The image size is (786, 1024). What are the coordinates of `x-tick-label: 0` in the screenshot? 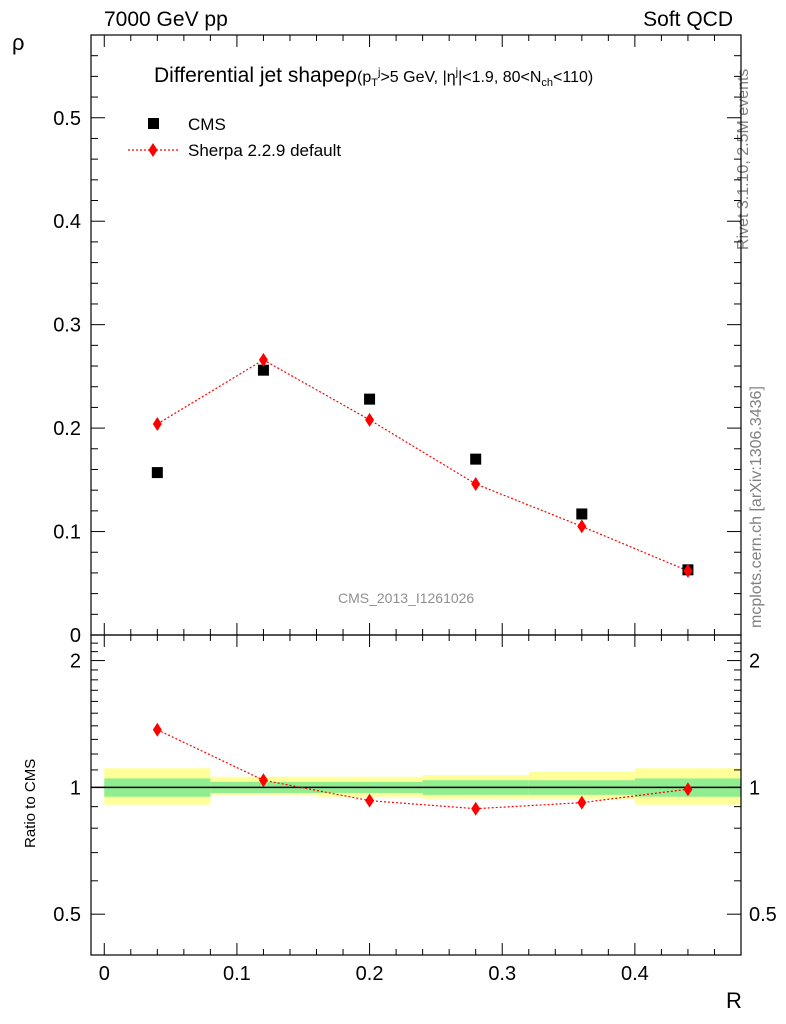 It's located at (104, 974).